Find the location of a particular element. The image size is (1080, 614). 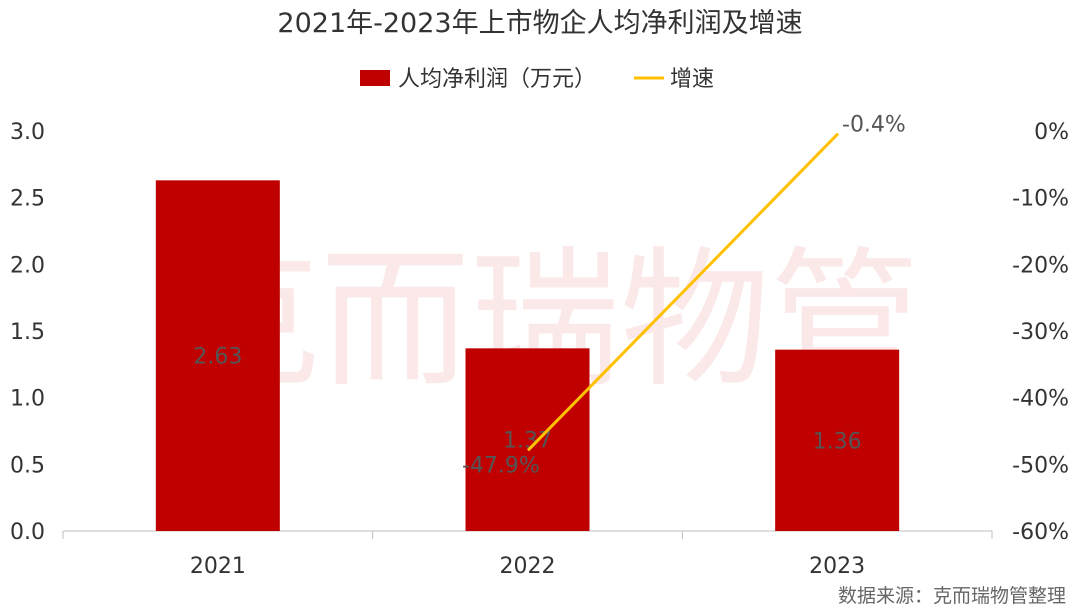

x-axis-tick-label: 2022 is located at coordinates (528, 566).